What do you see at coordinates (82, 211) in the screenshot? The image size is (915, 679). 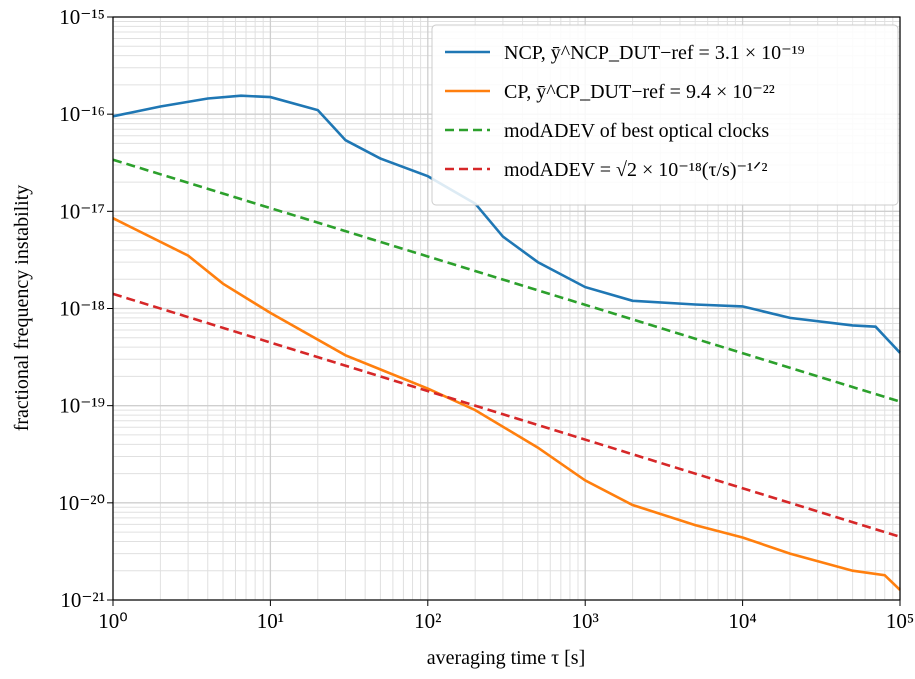 I see `y-tick-label: 10⁻¹⁷` at bounding box center [82, 211].